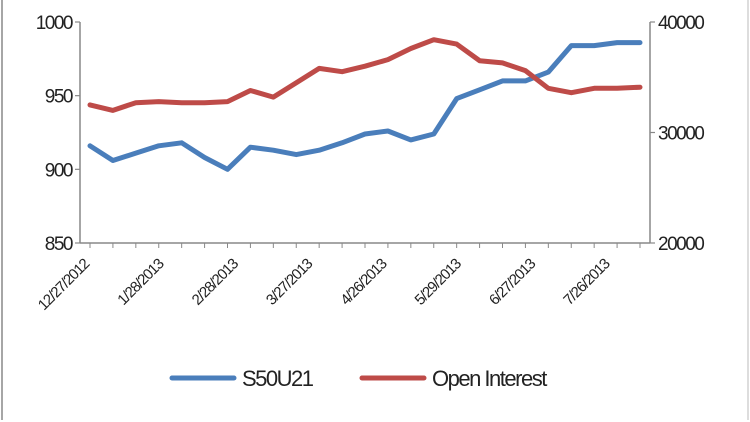 Image resolution: width=750 pixels, height=422 pixels. Describe the element at coordinates (59, 97) in the screenshot. I see `y-left-tick-label: 950` at that location.